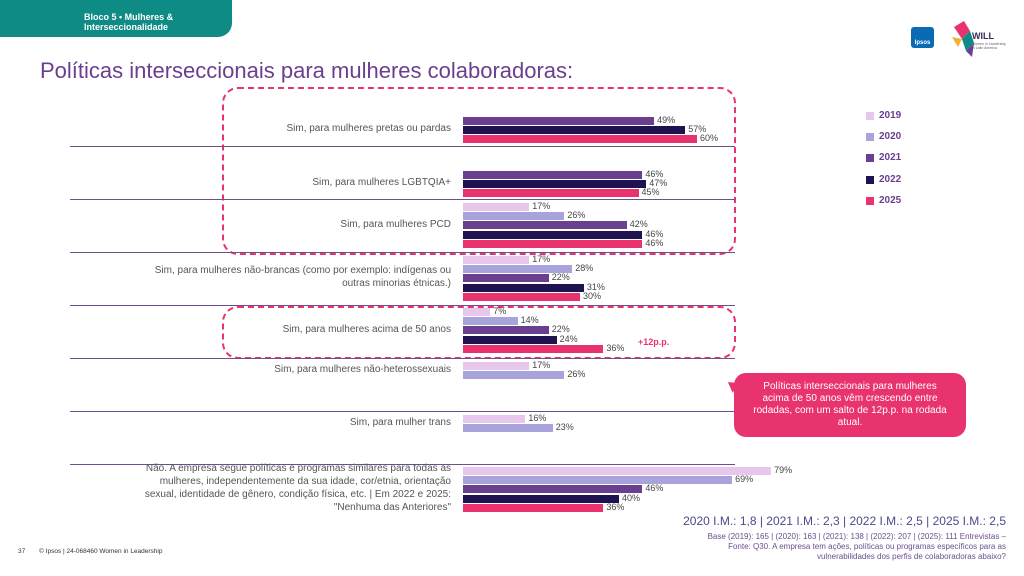 The image size is (1024, 576). I want to click on category-label-line: Sim, para mulheres LGBTQIA+, so click(381, 183).